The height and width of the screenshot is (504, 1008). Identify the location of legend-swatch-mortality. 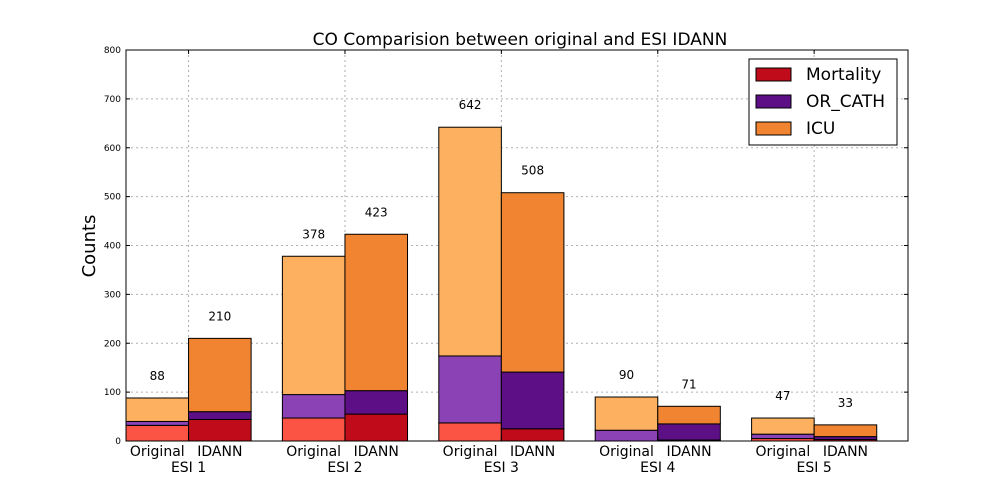
(773, 74).